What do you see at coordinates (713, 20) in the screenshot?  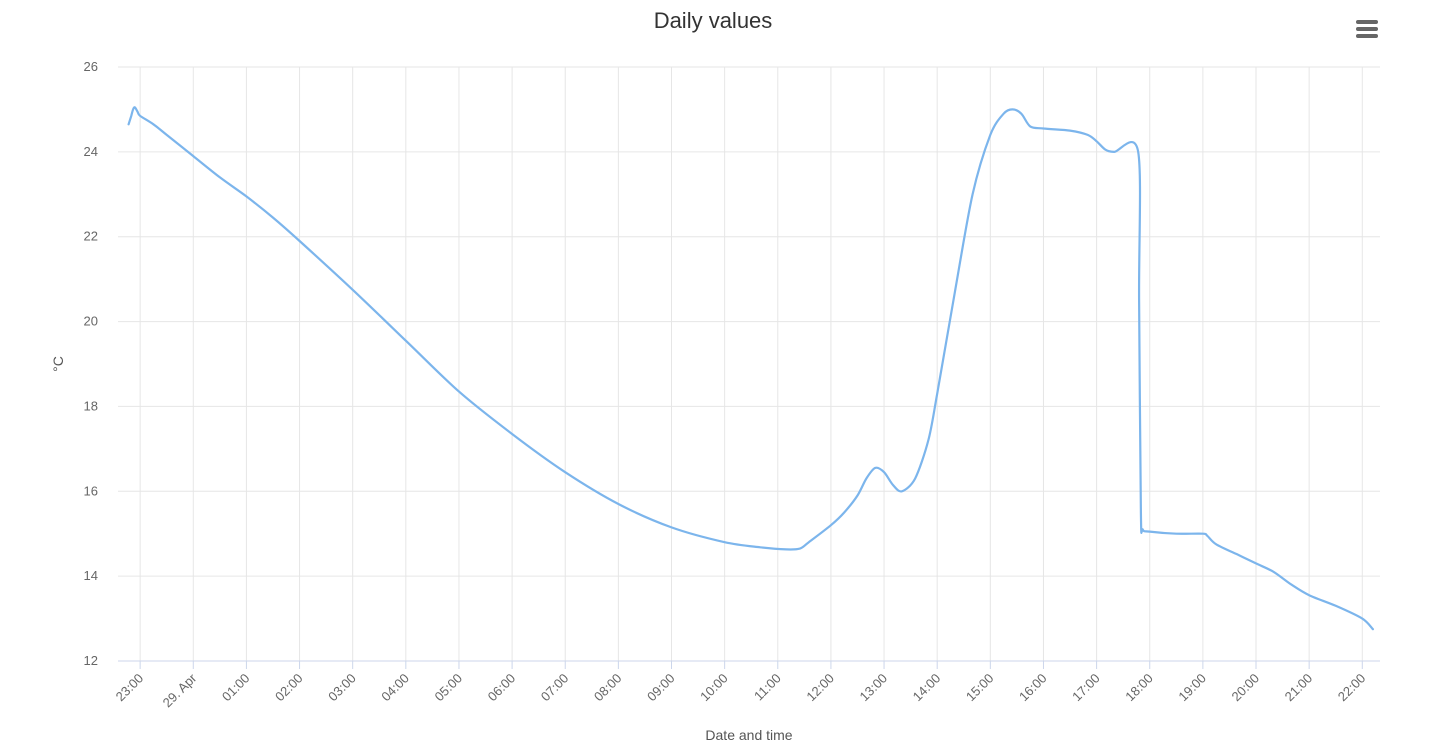 I see `chart-title: Daily values` at bounding box center [713, 20].